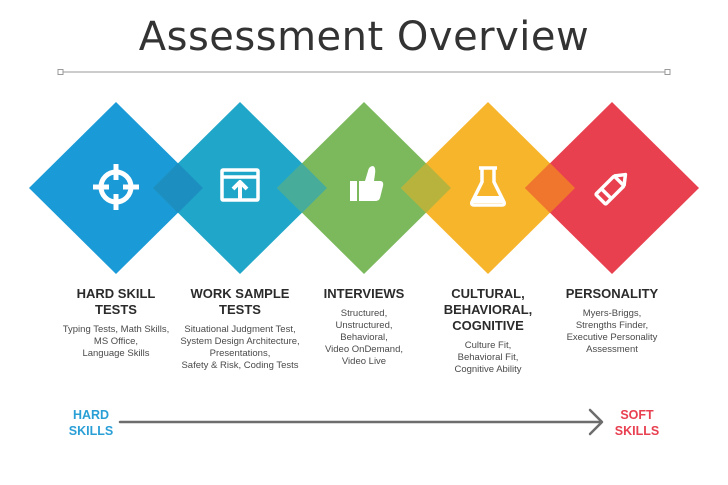 The height and width of the screenshot is (485, 728). What do you see at coordinates (364, 293) in the screenshot?
I see `stage-label-interviews: INTERVIEWS` at bounding box center [364, 293].